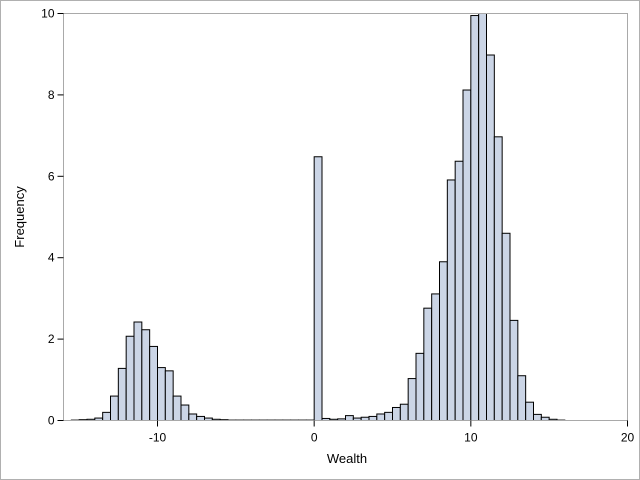 The width and height of the screenshot is (640, 480). Describe the element at coordinates (51, 258) in the screenshot. I see `y-tick-label: 4` at that location.